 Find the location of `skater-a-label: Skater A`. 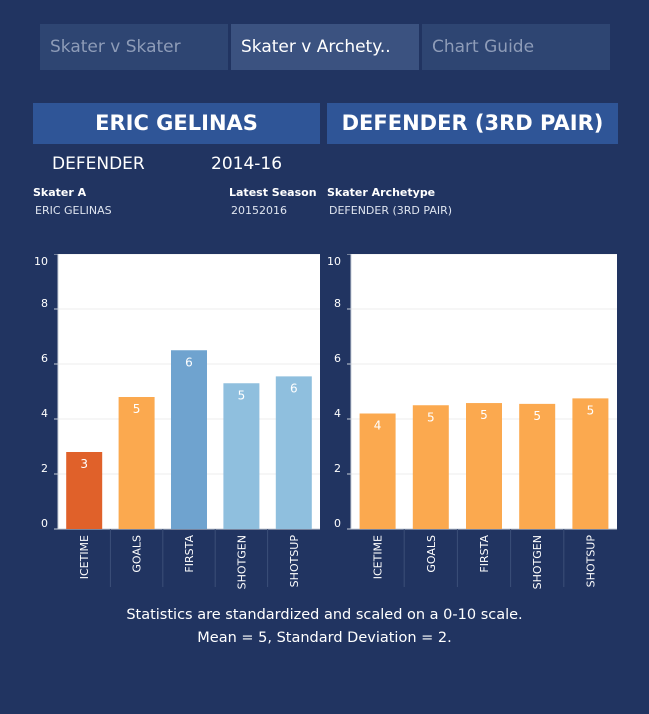

skater-a-label: Skater A is located at coordinates (60, 192).